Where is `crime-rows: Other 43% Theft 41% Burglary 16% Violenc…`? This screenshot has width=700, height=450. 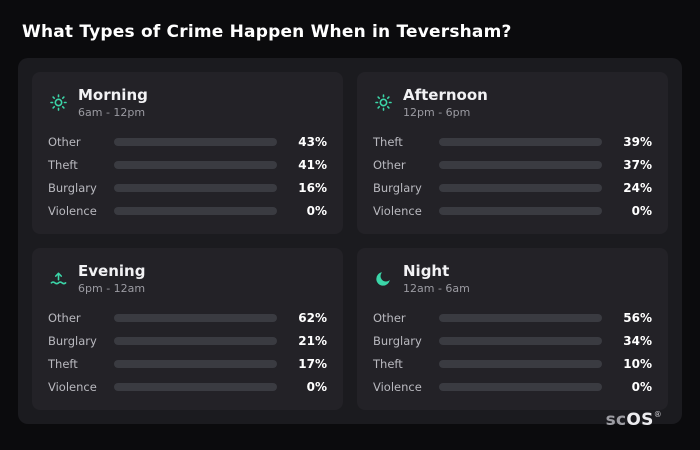 crime-rows: Other 43% Theft 41% Burglary 16% Violenc… is located at coordinates (187, 177).